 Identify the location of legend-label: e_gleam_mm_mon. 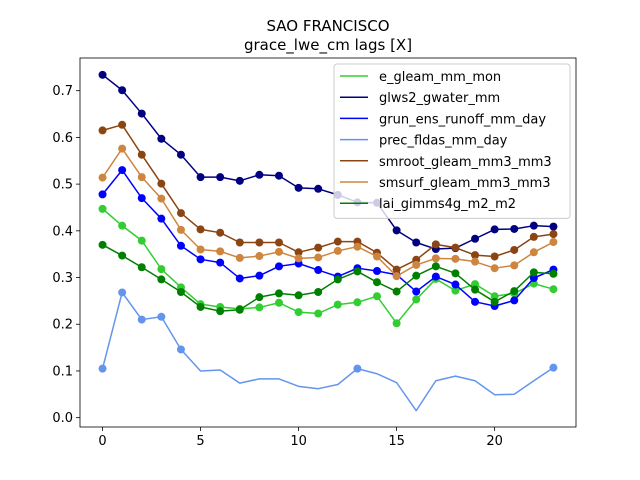
(440, 77).